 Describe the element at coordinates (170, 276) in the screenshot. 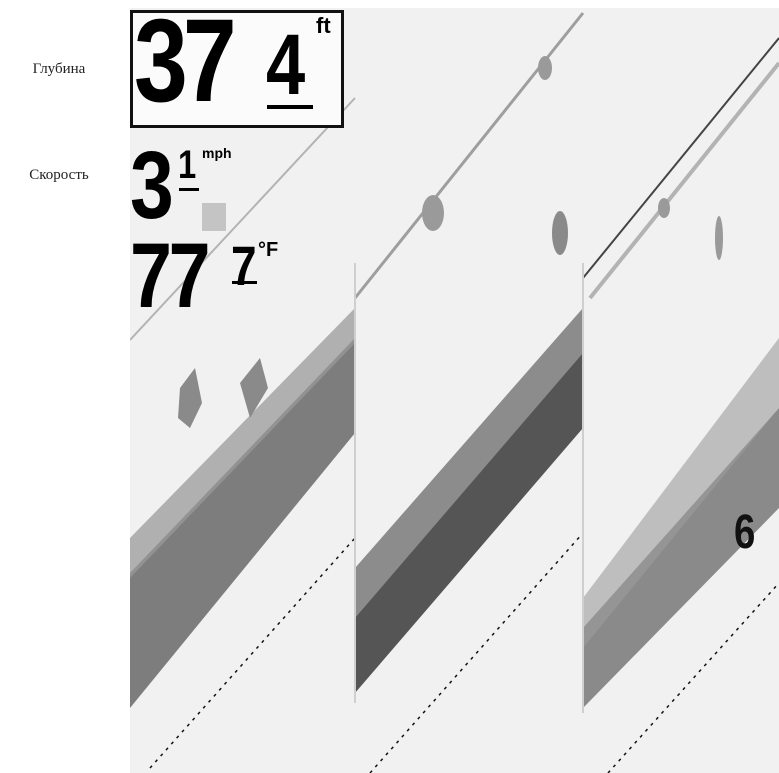

I see `temperature-value: 77` at that location.